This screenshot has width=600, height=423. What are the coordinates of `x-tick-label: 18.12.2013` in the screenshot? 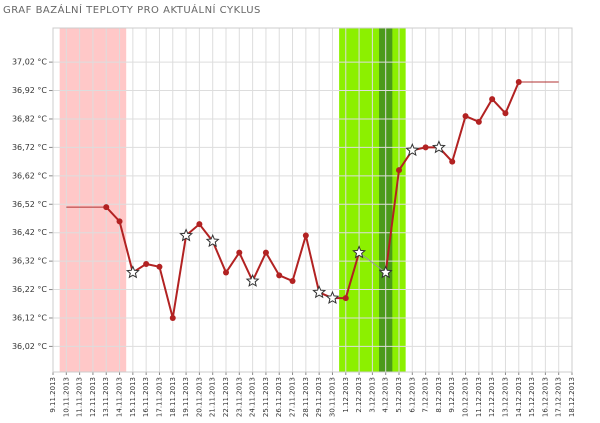 It's located at (572, 397).